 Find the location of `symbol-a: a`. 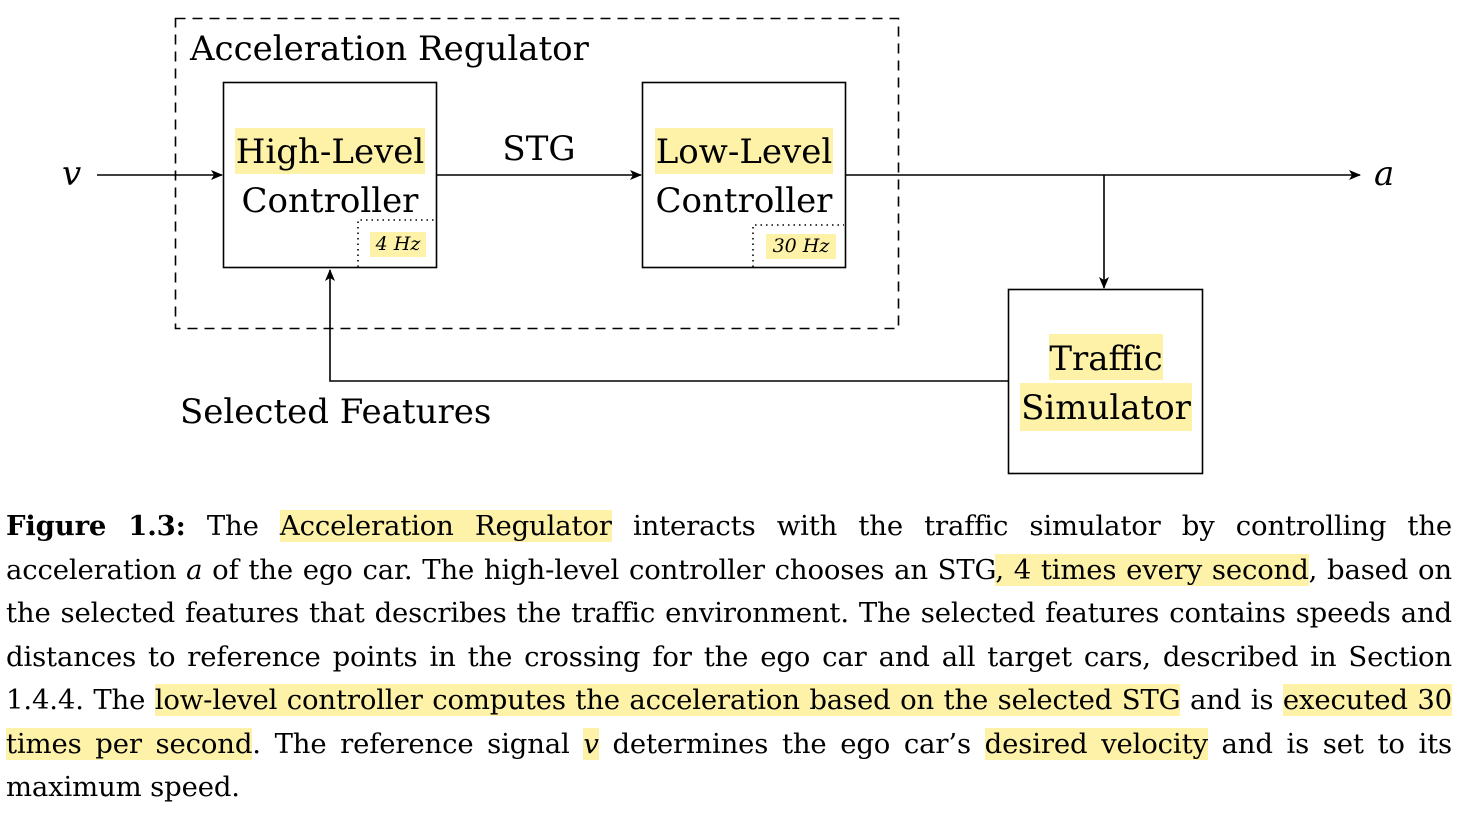

symbol-a: a is located at coordinates (194, 569).